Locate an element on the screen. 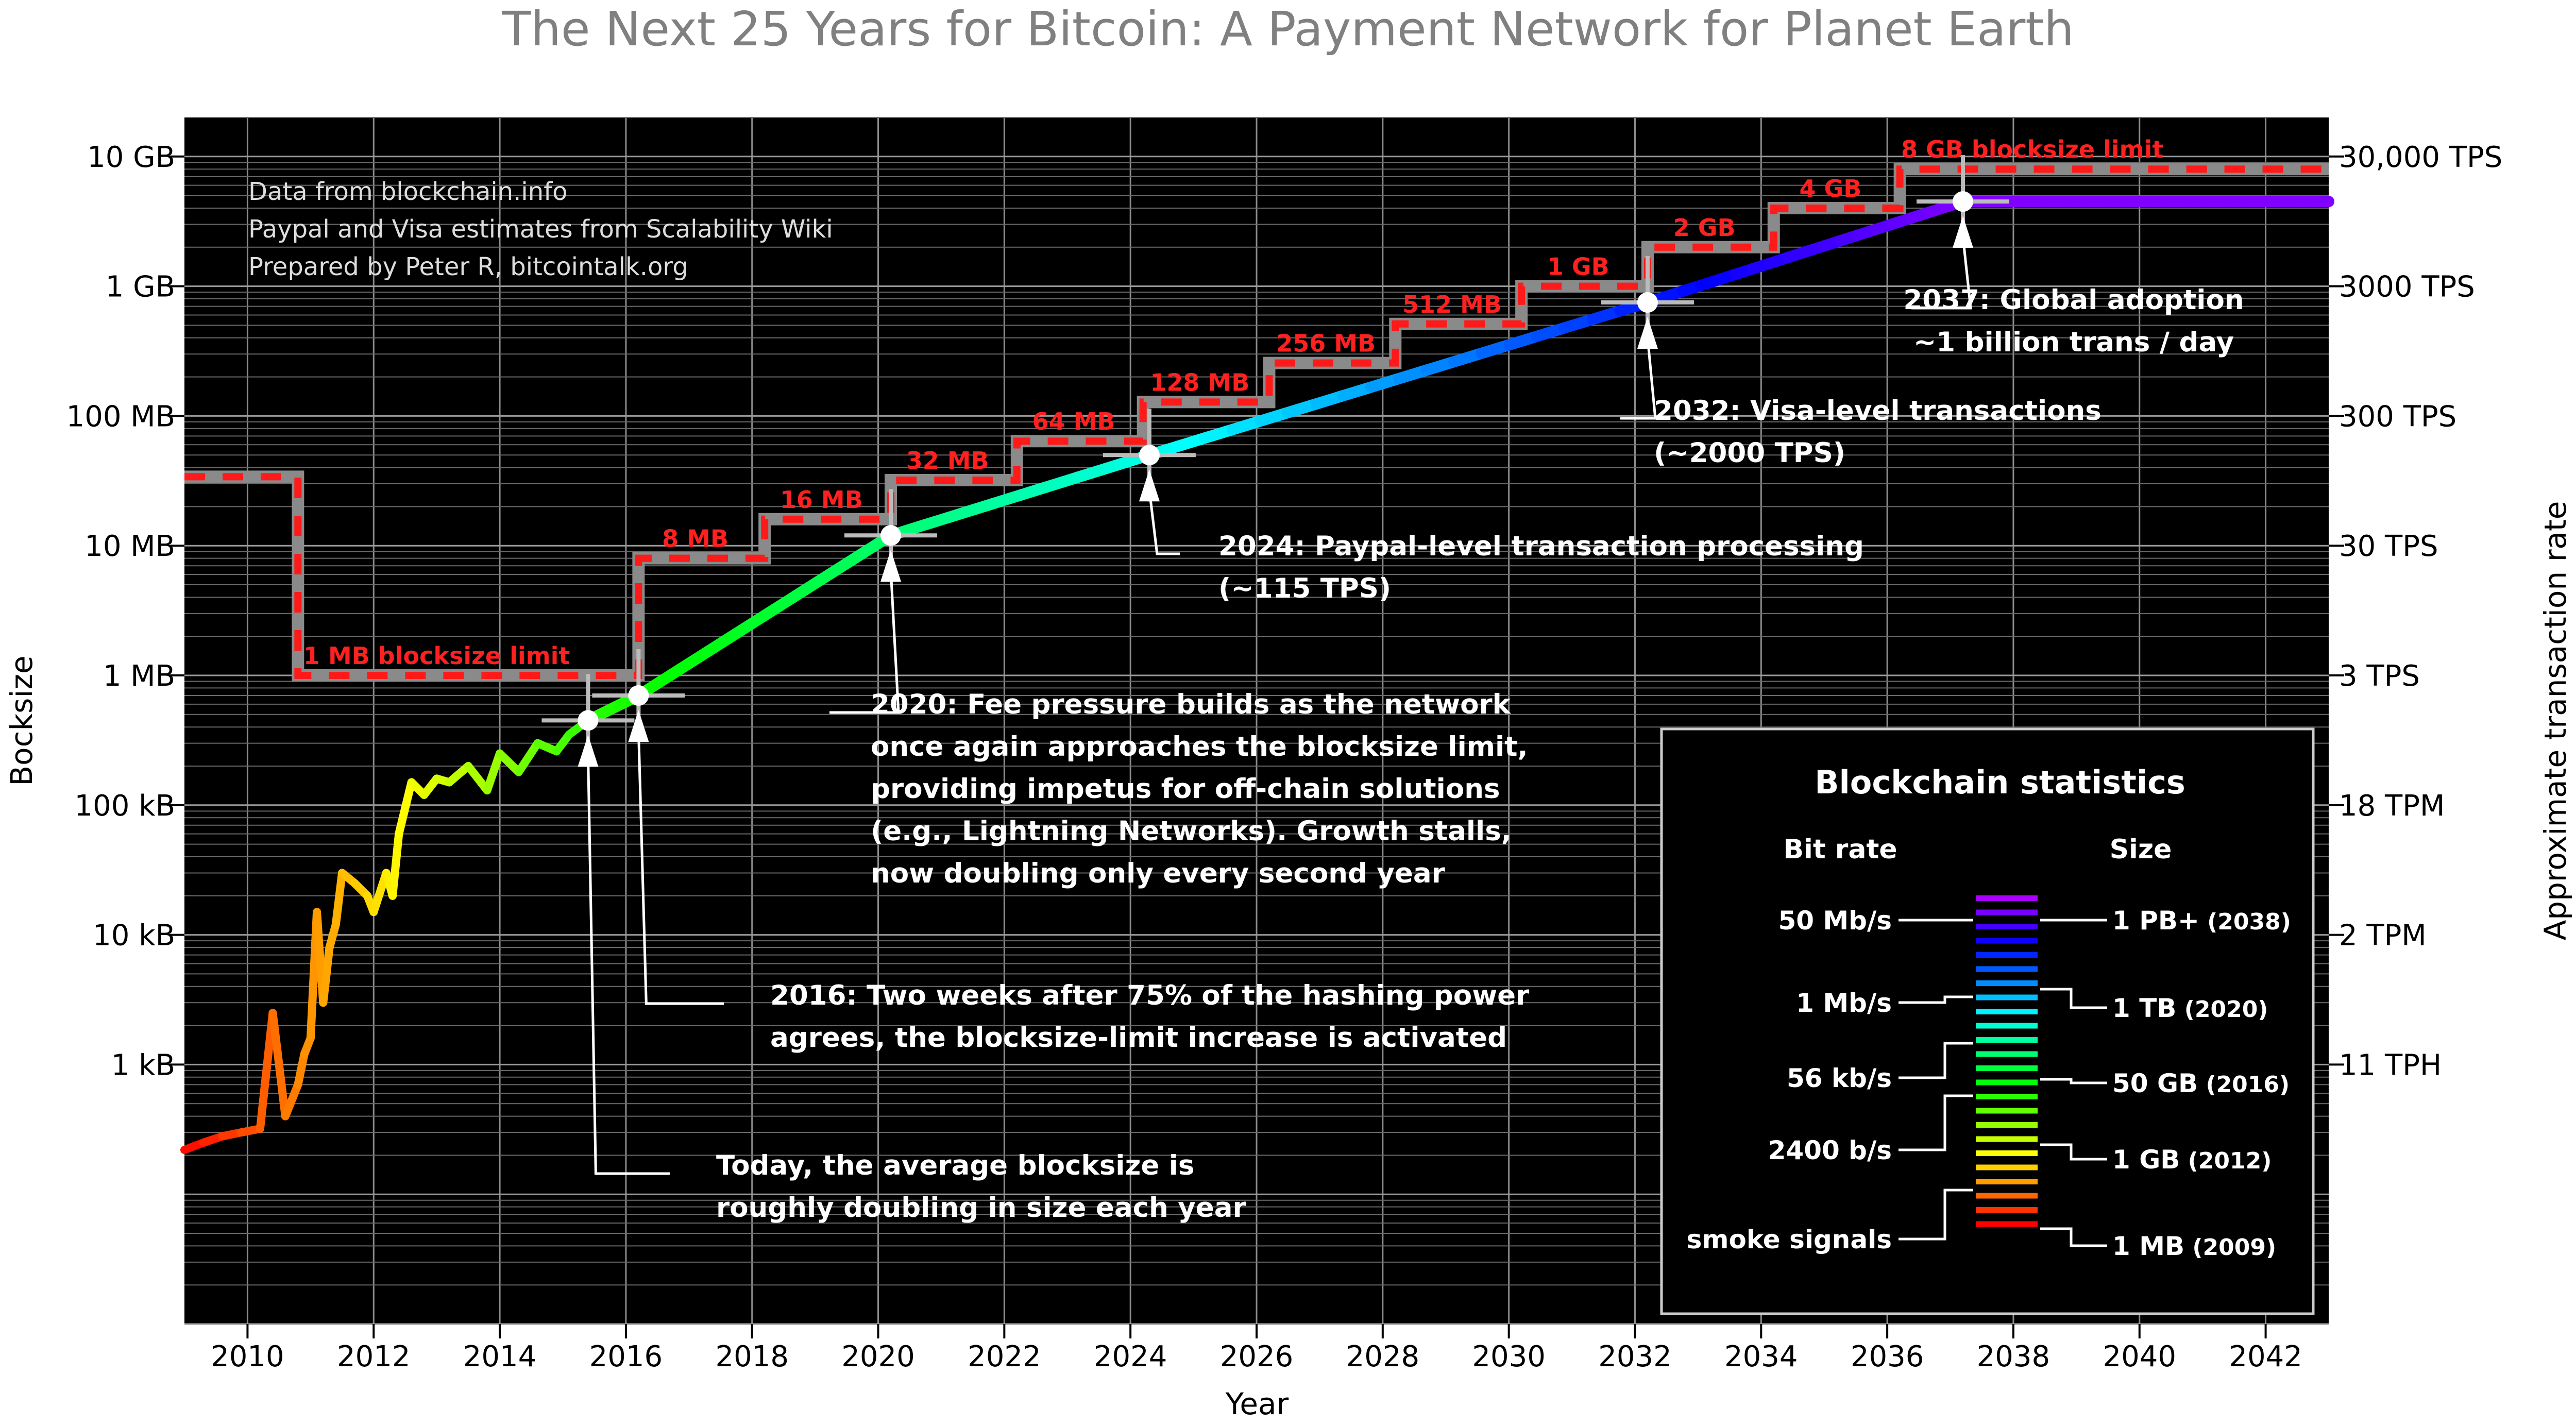 The image size is (2576, 1425). stats-size-year: (2016) is located at coordinates (2244, 1085).